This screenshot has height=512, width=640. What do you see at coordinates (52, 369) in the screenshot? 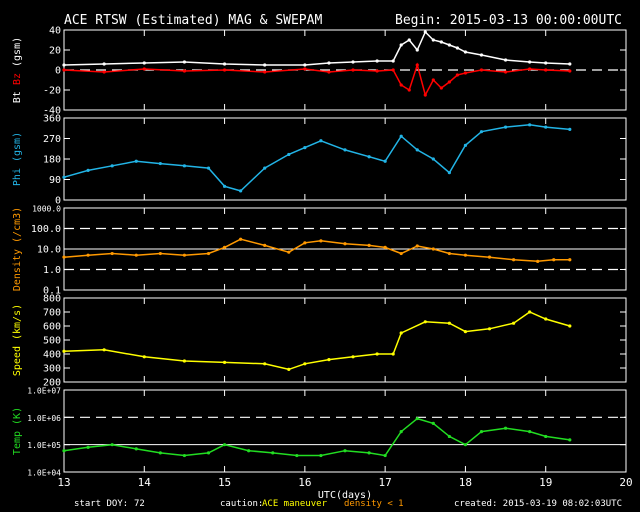
I see `speed-ytick-label: 300` at bounding box center [52, 369].